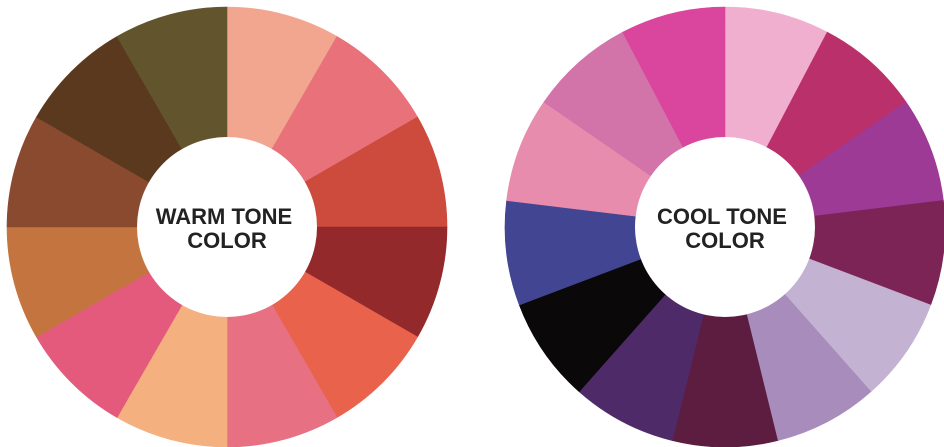  I want to click on warm-label-line-1: WARM TONE, so click(224, 216).